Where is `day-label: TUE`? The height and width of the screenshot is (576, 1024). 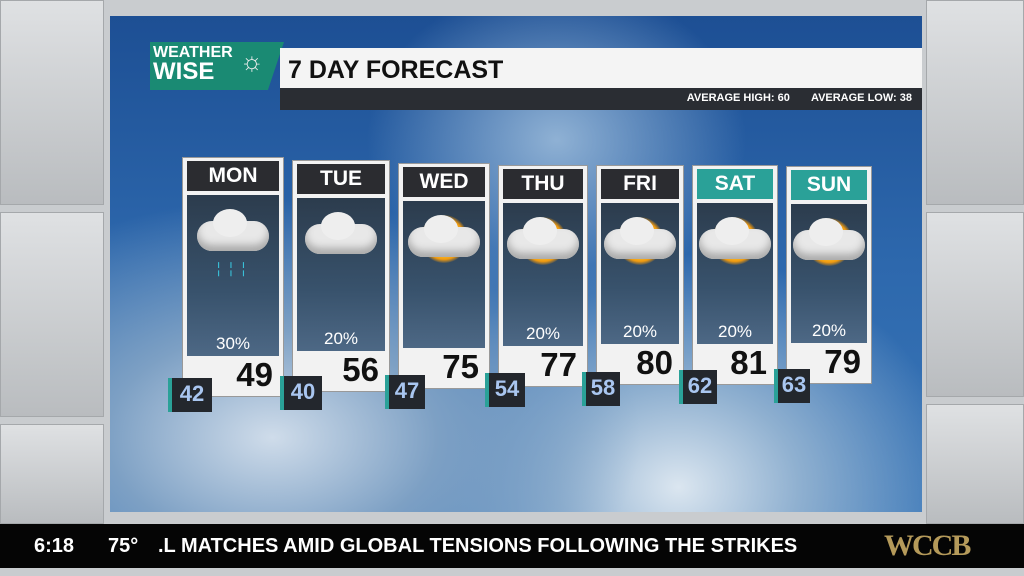 day-label: TUE is located at coordinates (341, 179).